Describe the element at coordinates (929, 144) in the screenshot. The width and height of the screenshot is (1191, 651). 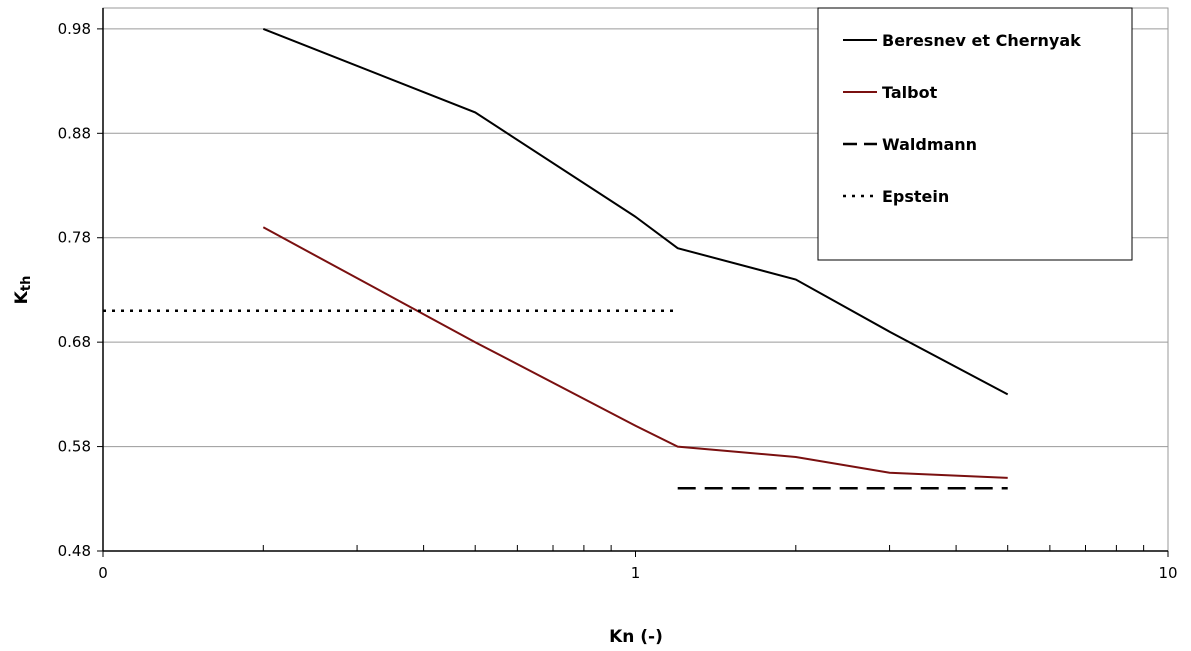
I see `legend-label-3: Waldmann` at that location.